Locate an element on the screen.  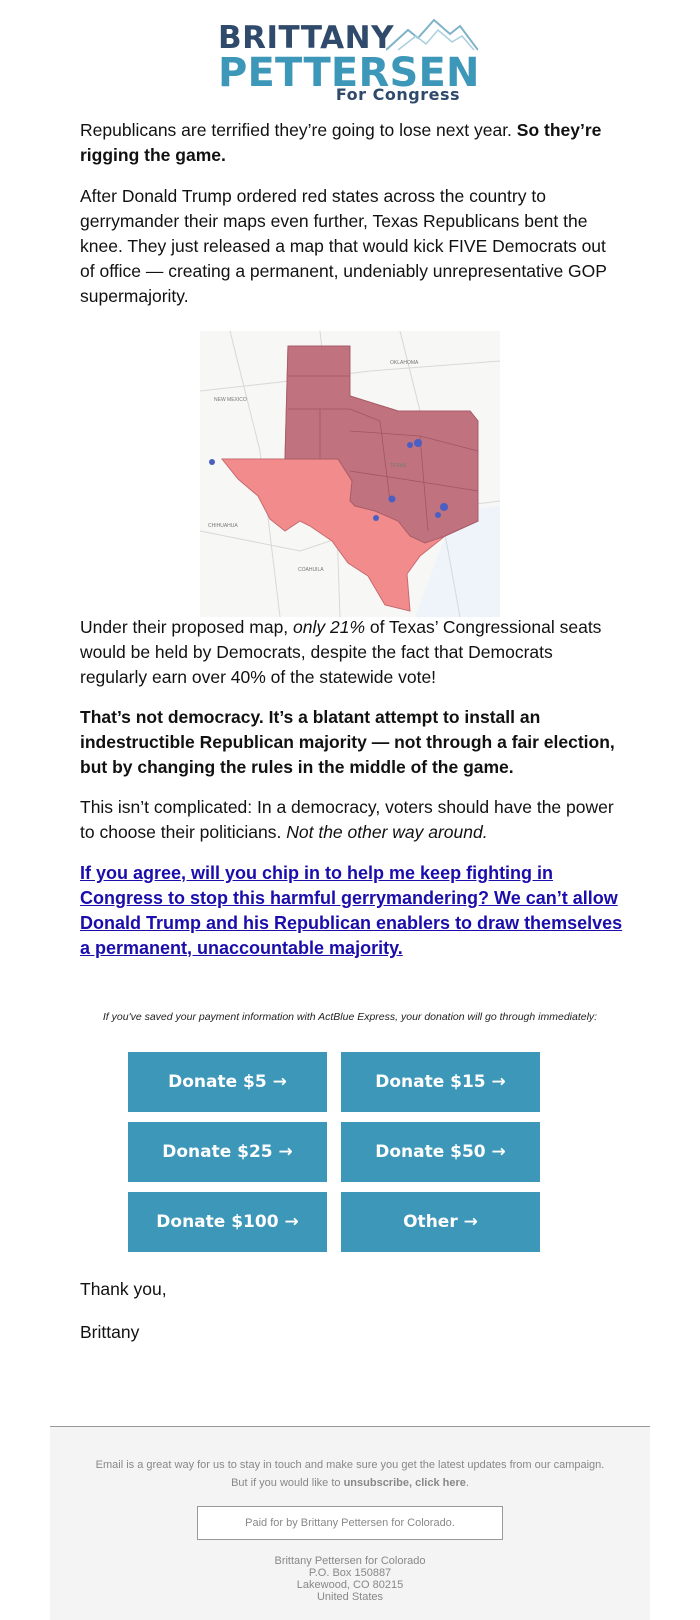
footer-address-line-4: United States is located at coordinates (350, 1597).